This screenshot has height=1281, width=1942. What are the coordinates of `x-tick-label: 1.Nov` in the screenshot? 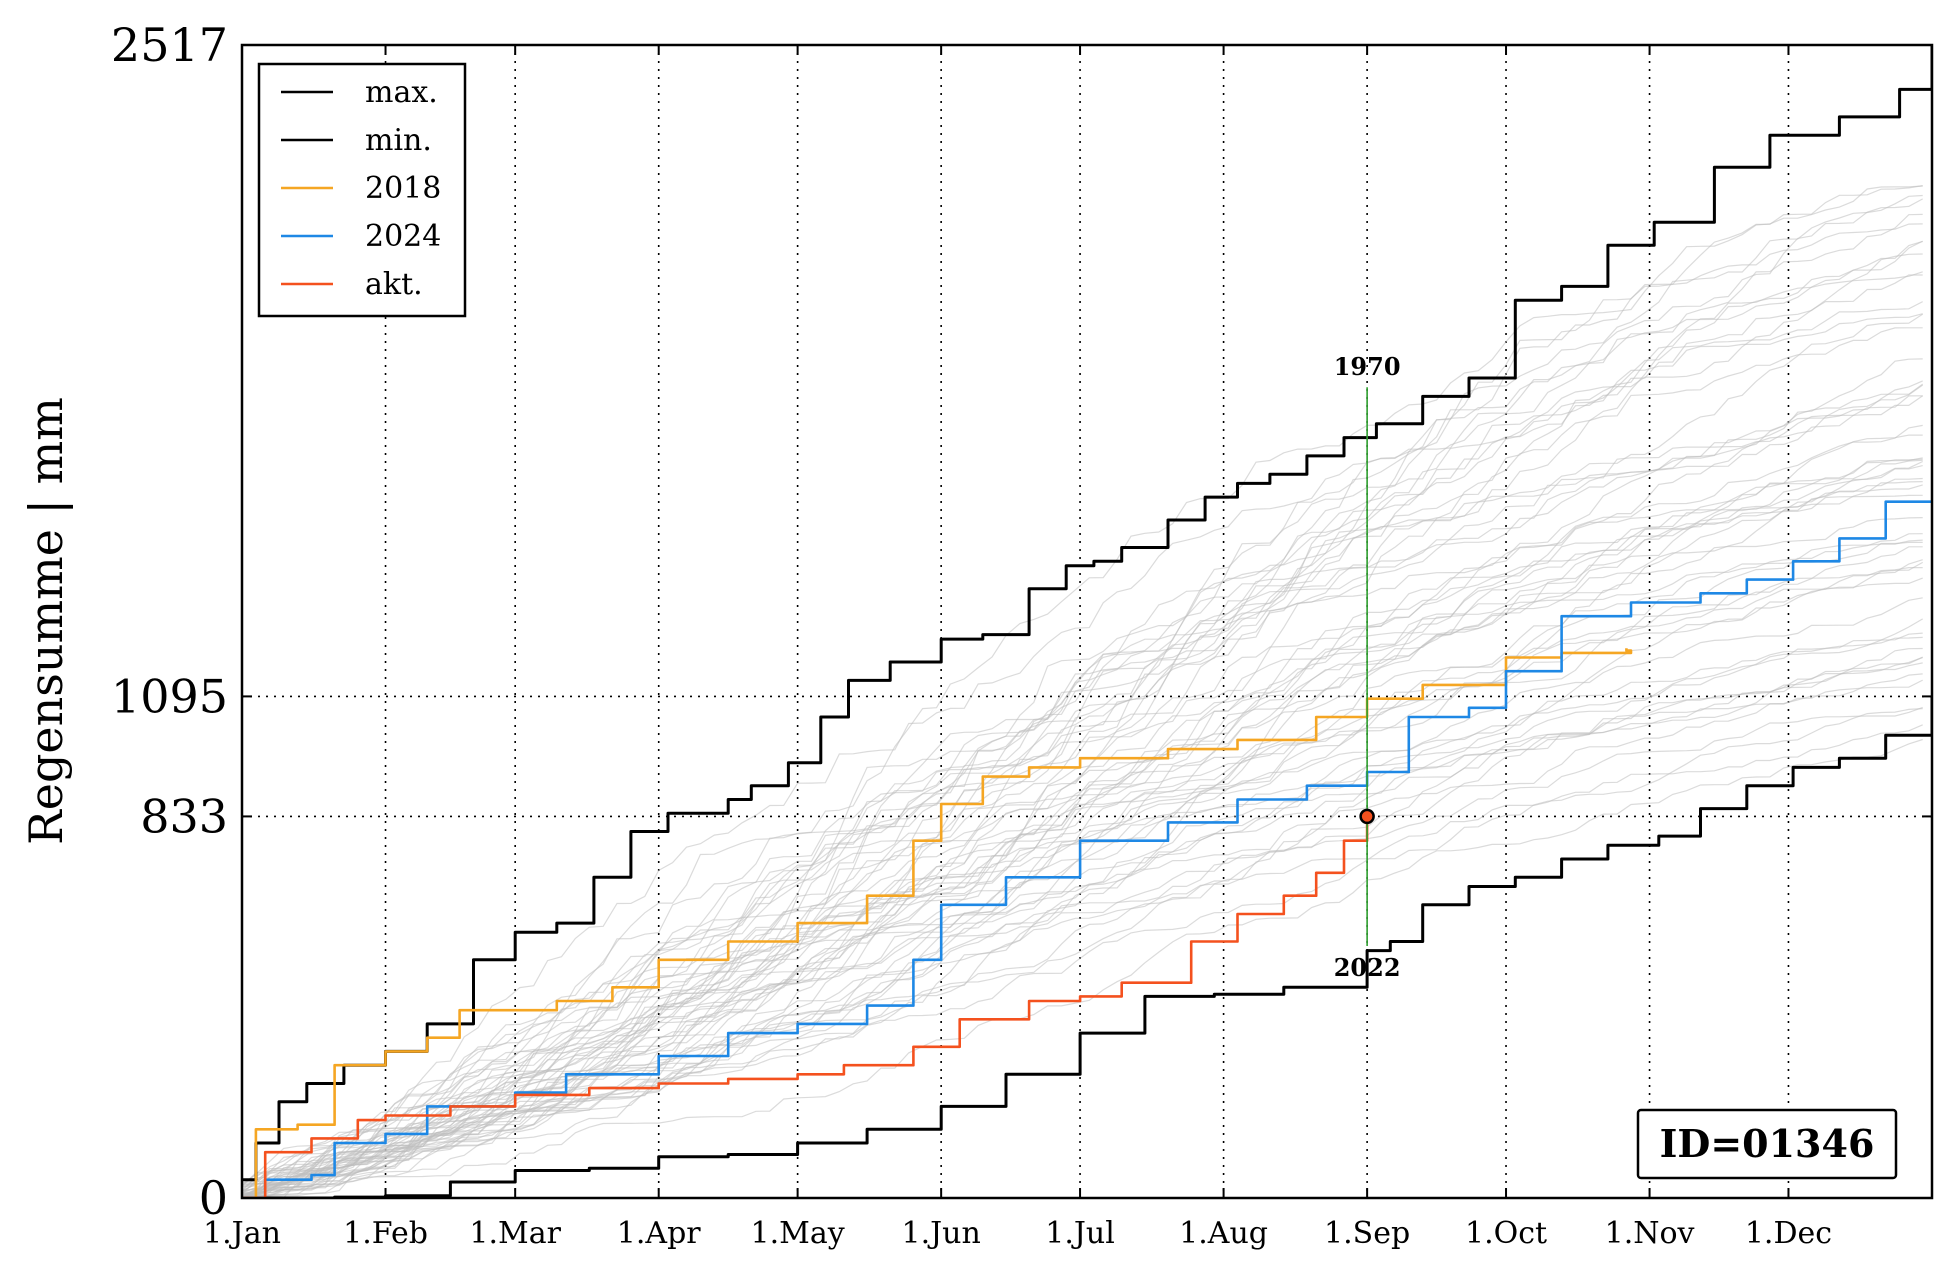 It's located at (1650, 1233).